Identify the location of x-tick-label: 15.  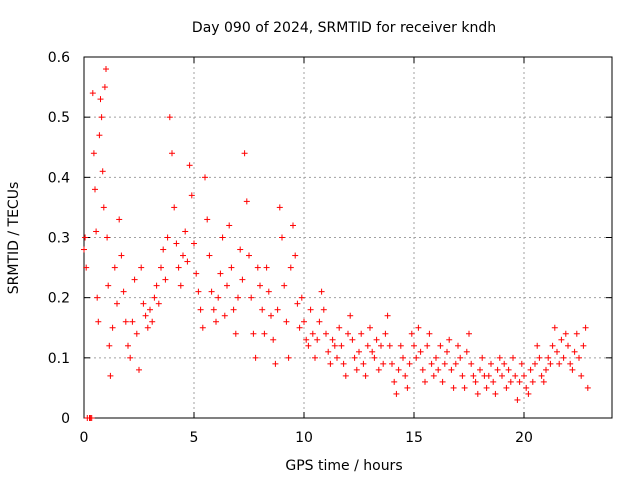
(414, 438).